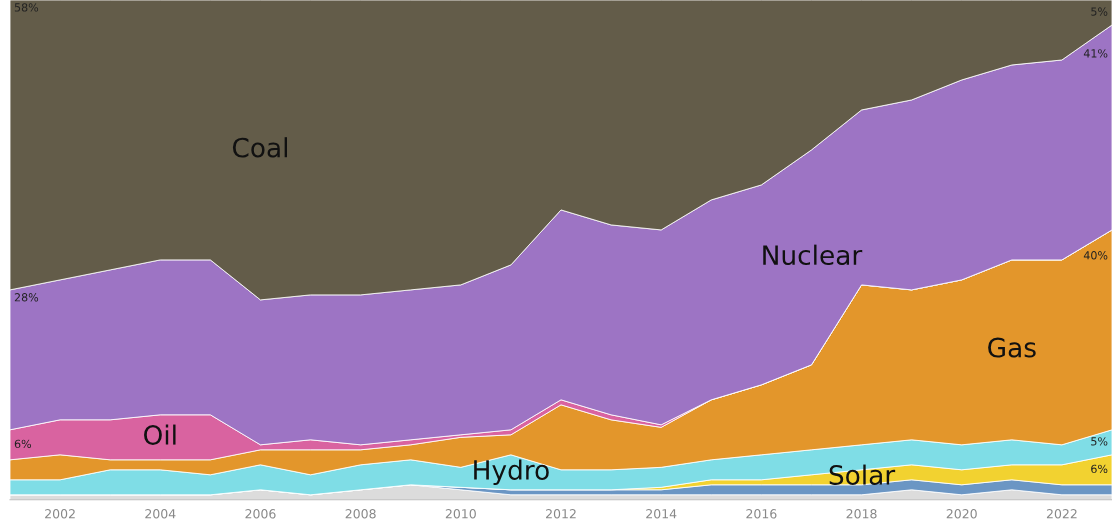  What do you see at coordinates (761, 514) in the screenshot?
I see `x-tick-label: 2016` at bounding box center [761, 514].